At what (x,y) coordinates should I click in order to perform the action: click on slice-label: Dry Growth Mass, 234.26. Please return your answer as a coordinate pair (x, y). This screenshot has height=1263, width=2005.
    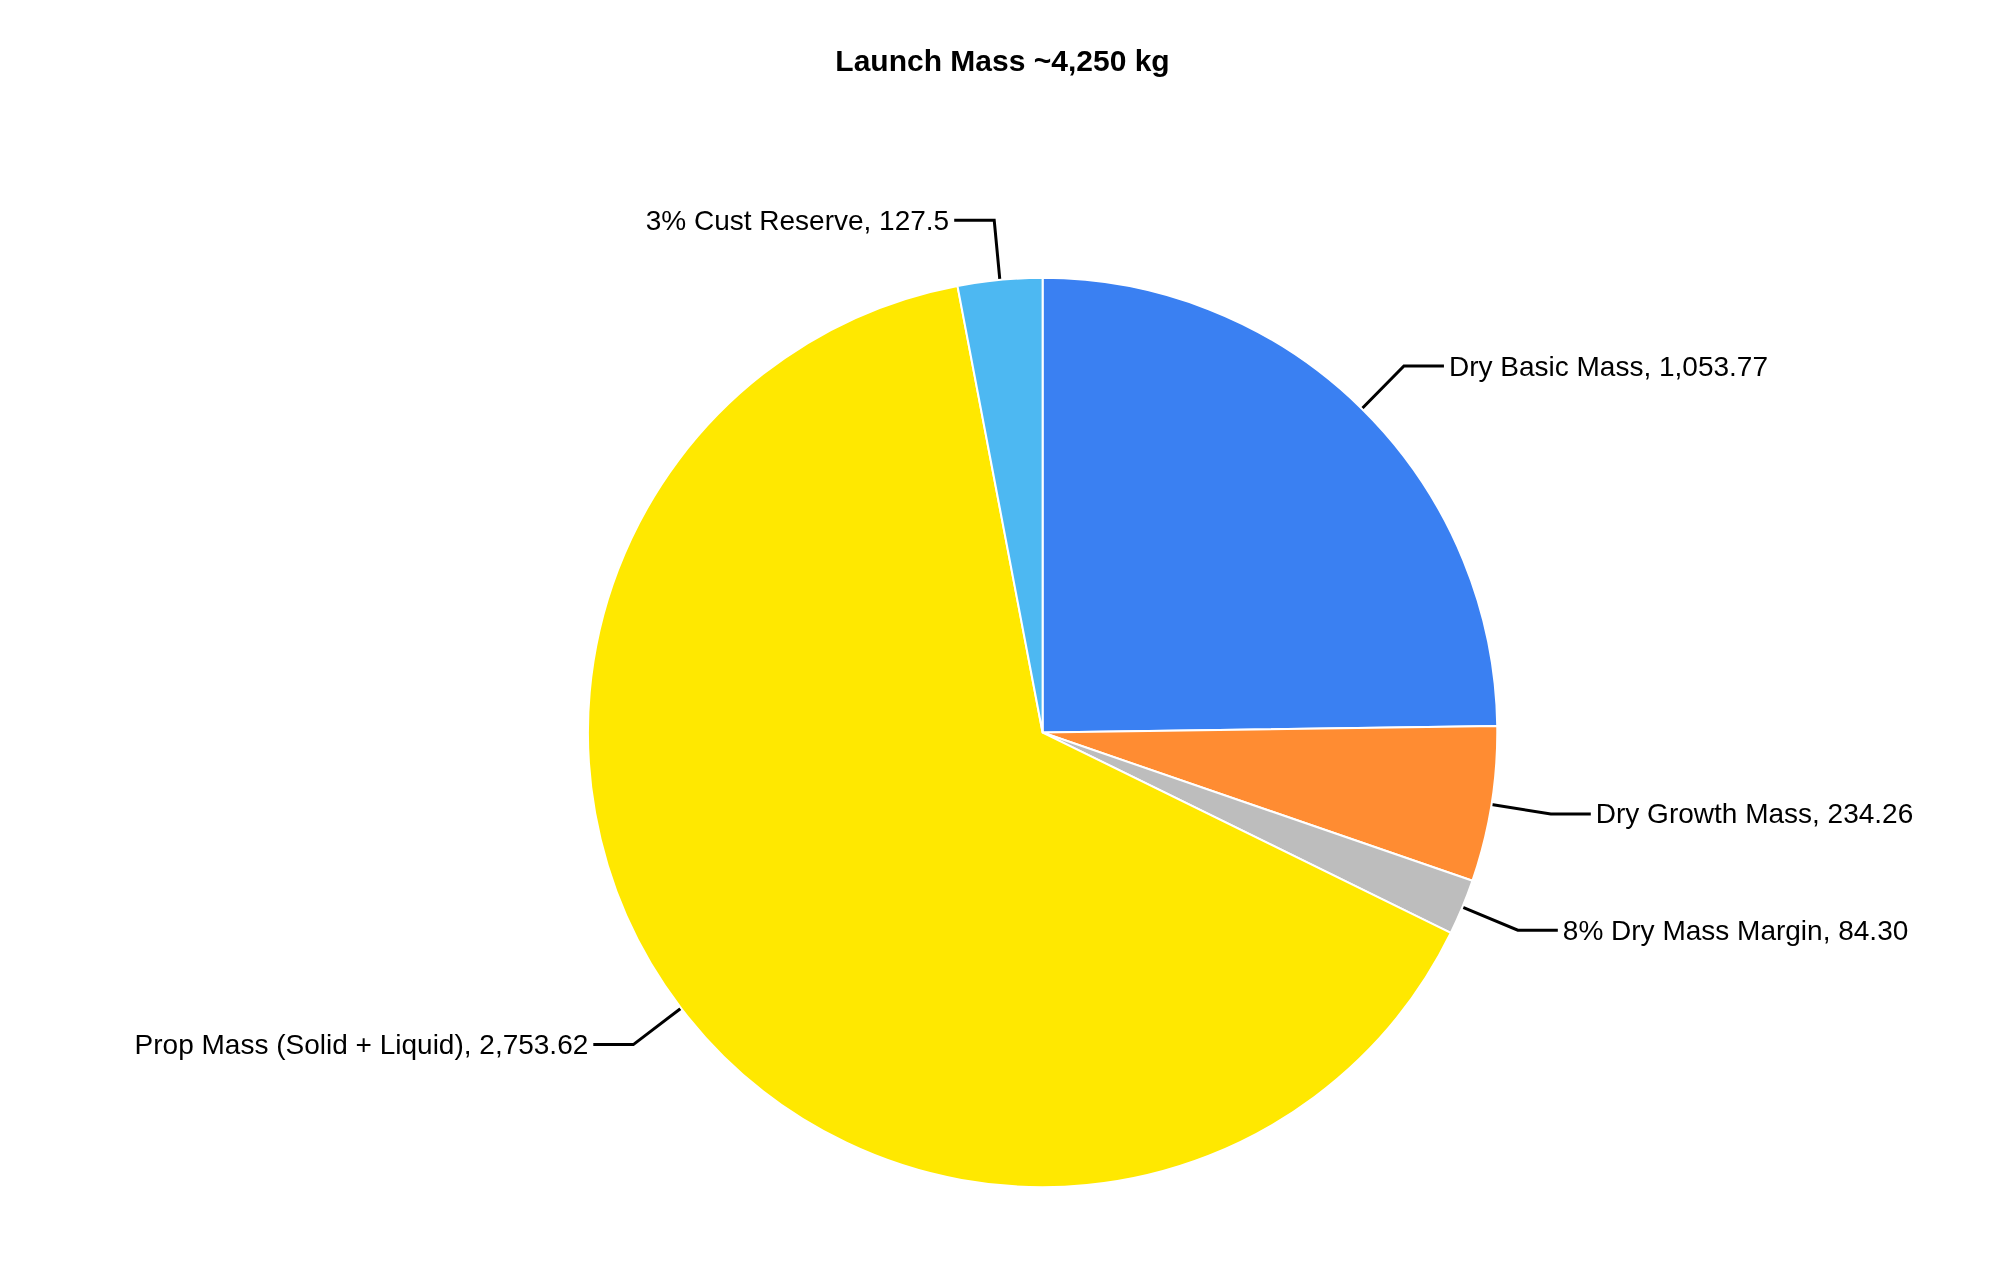
    Looking at the image, I should click on (1754, 814).